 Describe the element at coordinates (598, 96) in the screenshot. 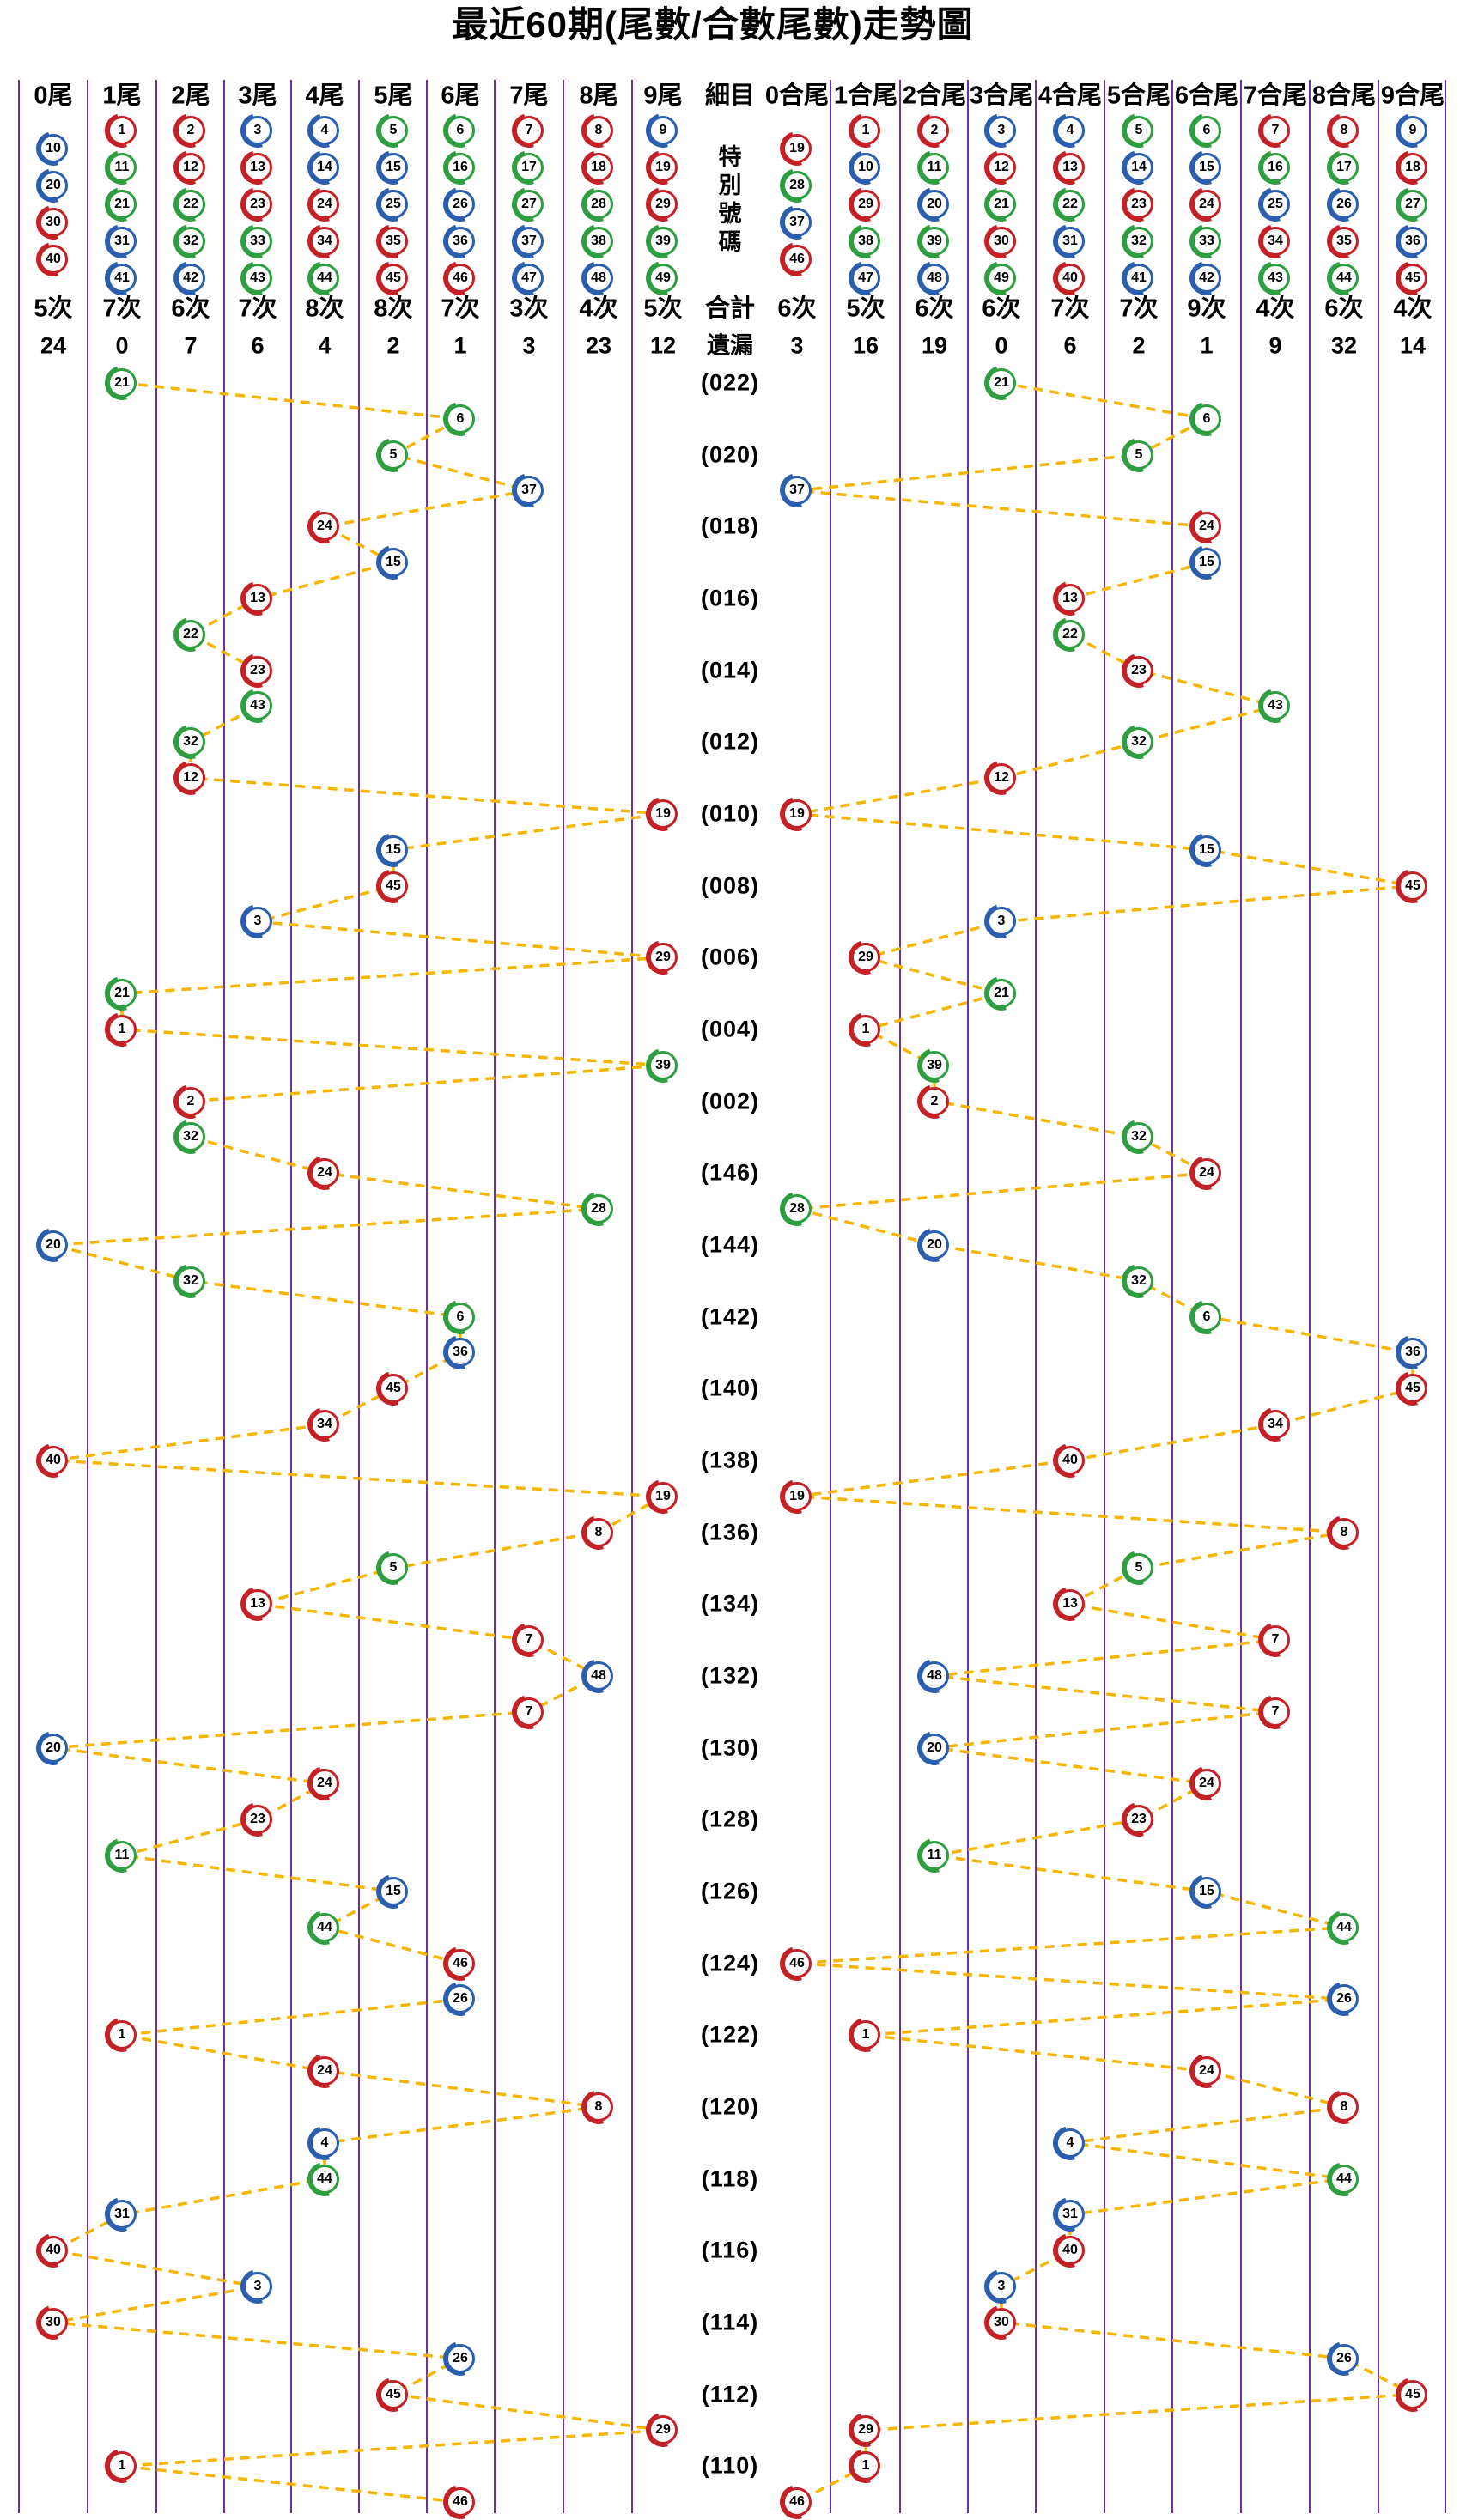

I see `tail-column-header: 8尾` at that location.